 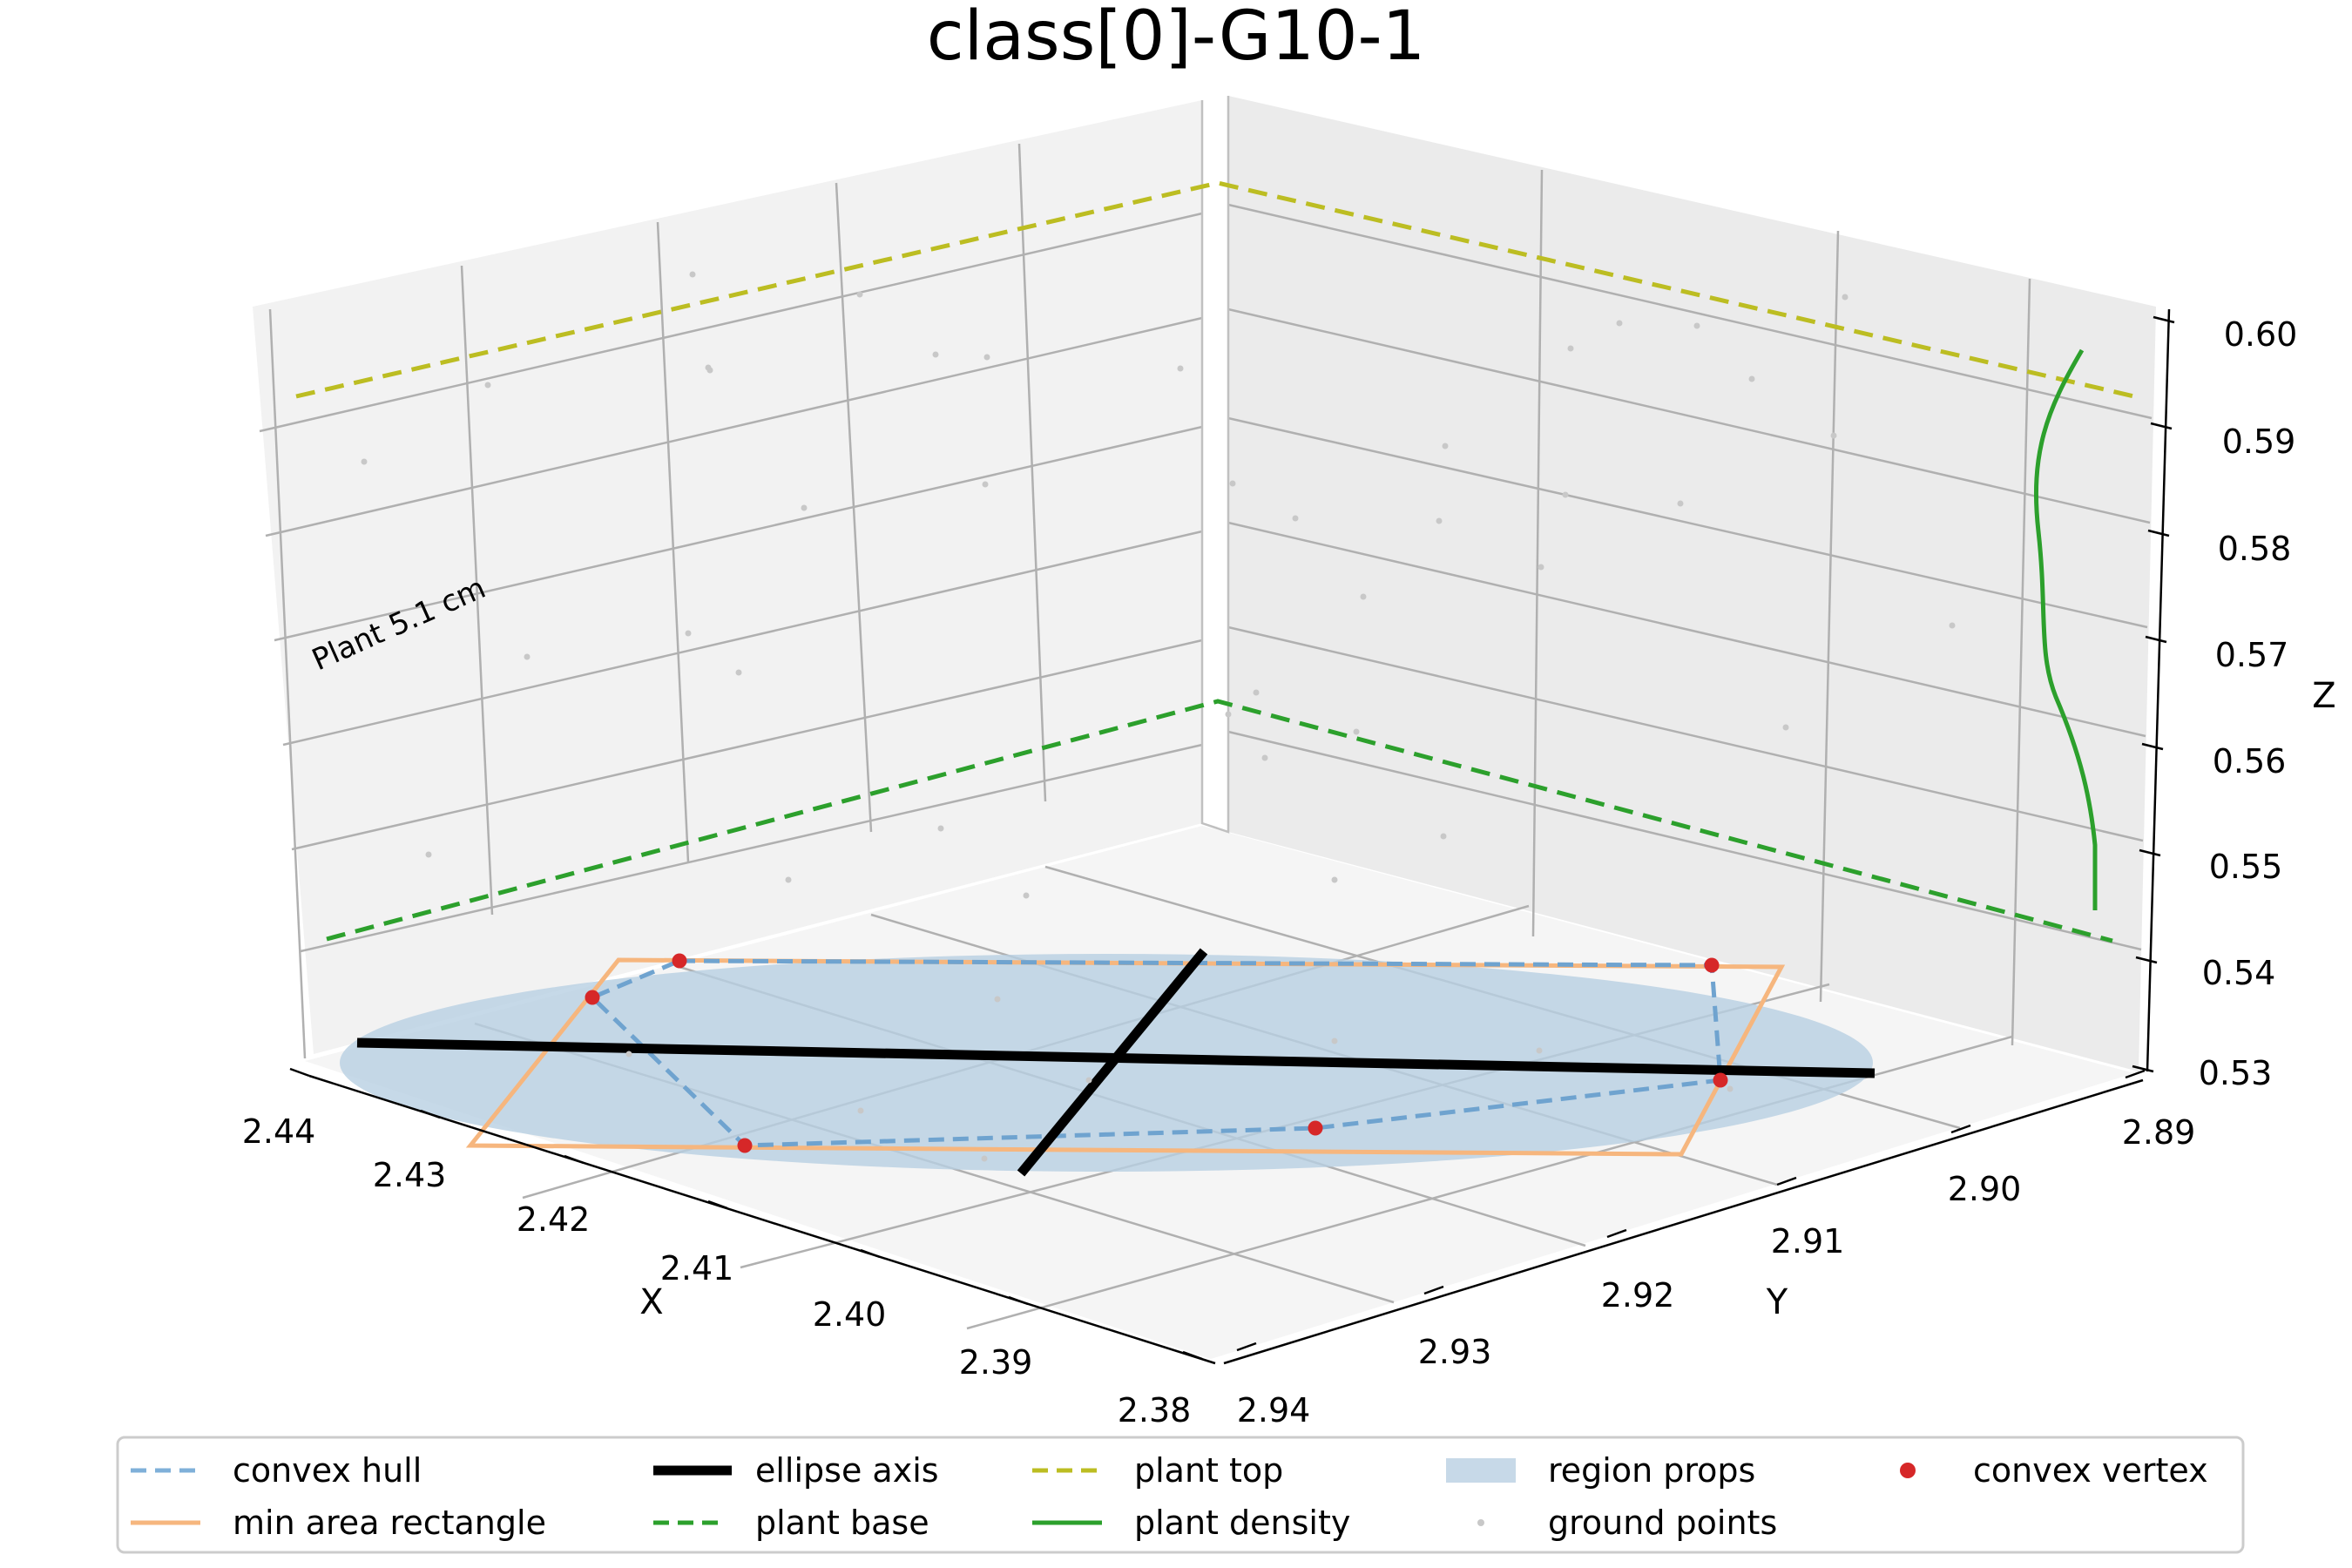 I want to click on z-tick-label: 0.60, so click(x=2261, y=334).